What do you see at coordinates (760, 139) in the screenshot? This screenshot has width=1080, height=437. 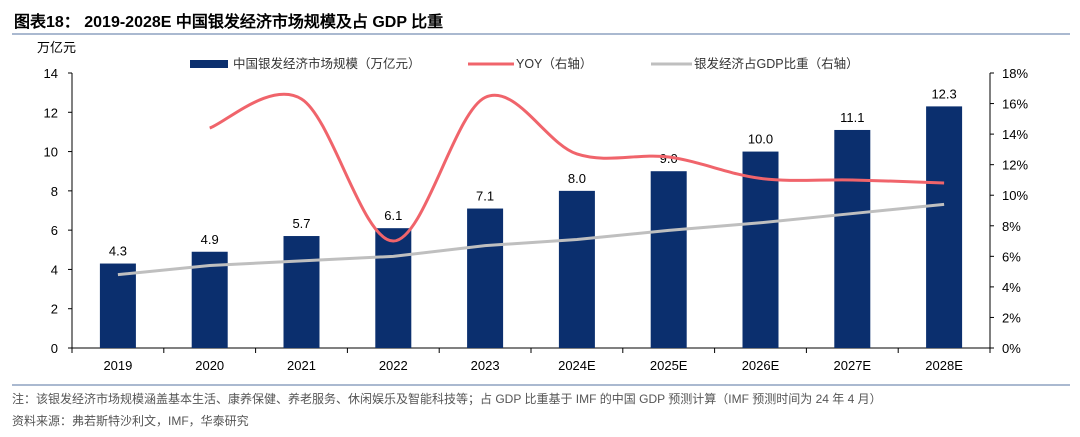 I see `bar-data-label: 10.0` at bounding box center [760, 139].